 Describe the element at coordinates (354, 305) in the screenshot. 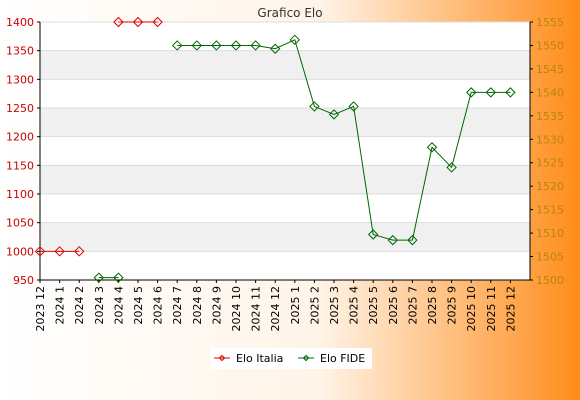

I see `x-tick-label: 2025 4` at that location.